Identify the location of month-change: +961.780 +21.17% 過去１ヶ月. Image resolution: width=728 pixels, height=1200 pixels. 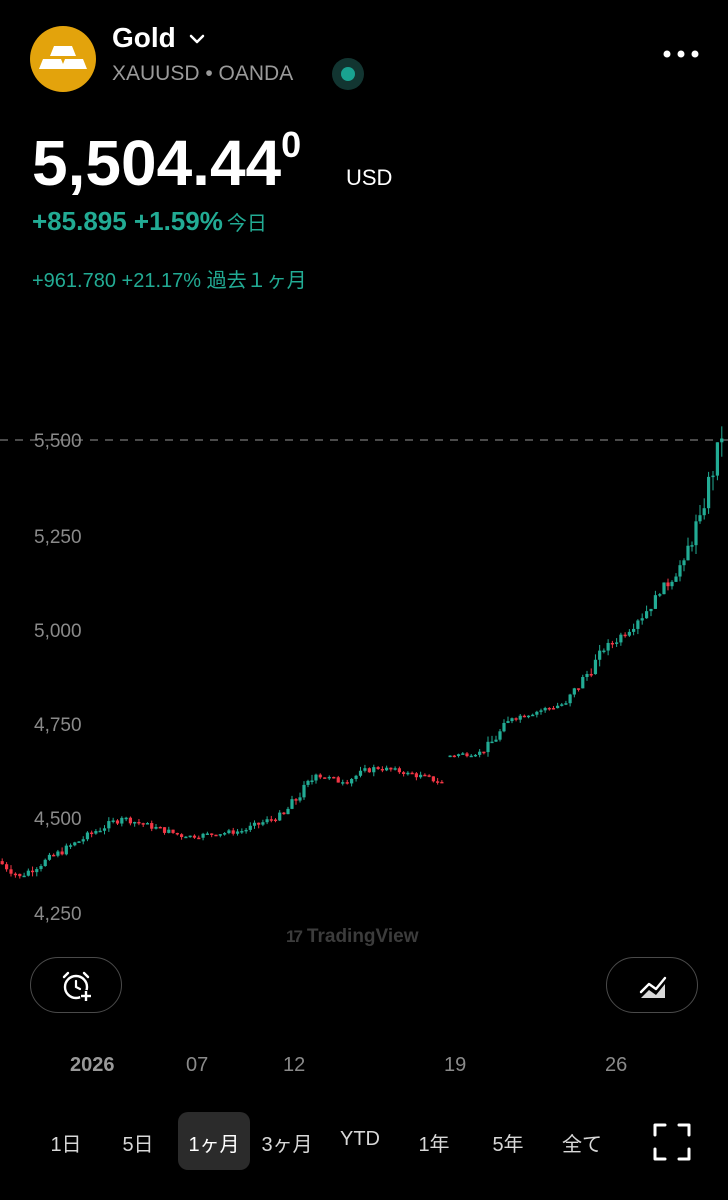
(169, 281).